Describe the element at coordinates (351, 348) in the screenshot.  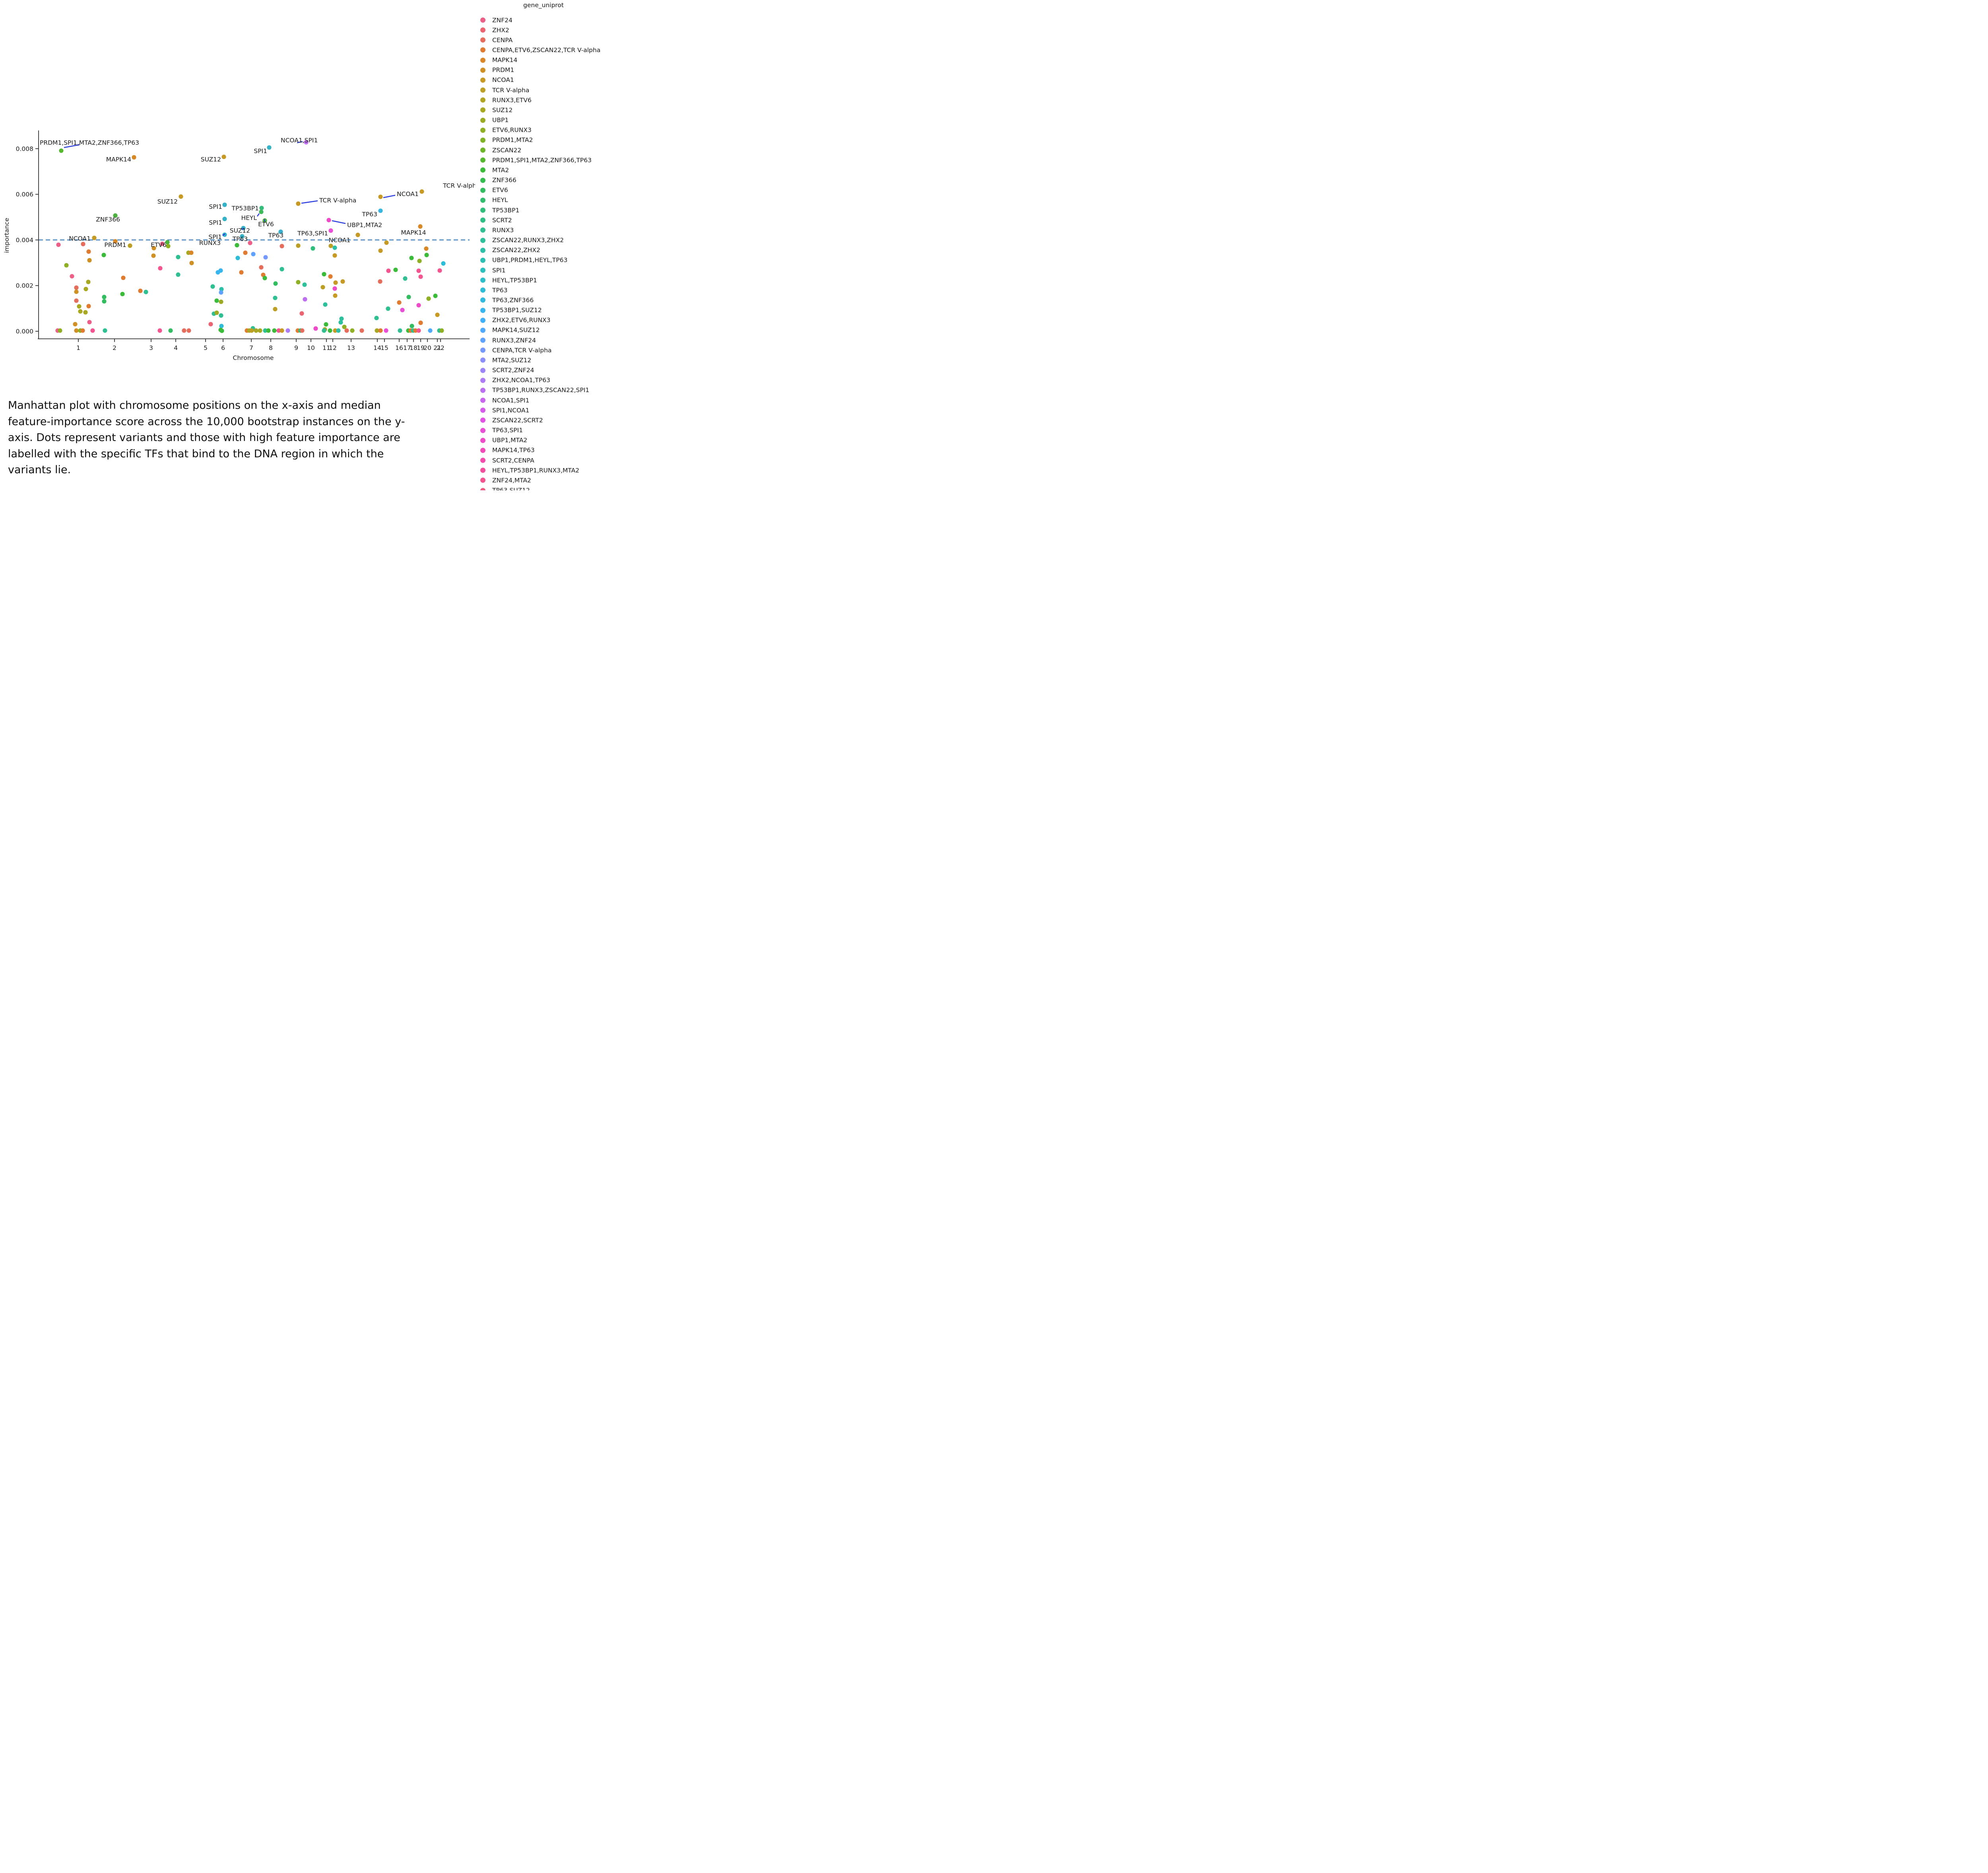
I see `svg-text: 13` at that location.